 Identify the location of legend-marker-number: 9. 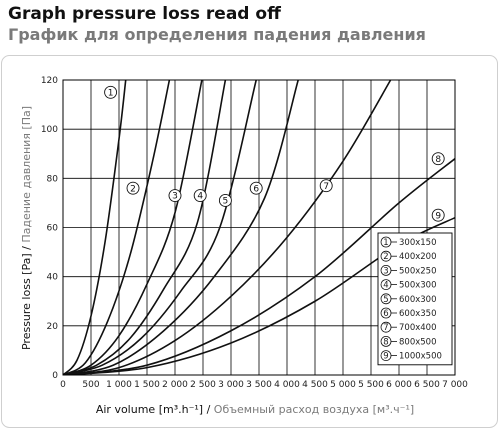
(385, 357).